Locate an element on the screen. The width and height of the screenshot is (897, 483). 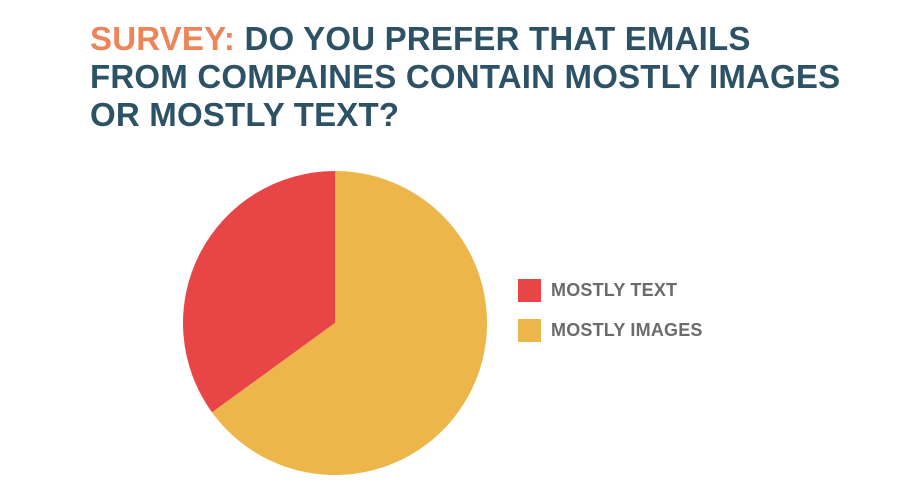
legend-swatch-mostly-text is located at coordinates (529, 290).